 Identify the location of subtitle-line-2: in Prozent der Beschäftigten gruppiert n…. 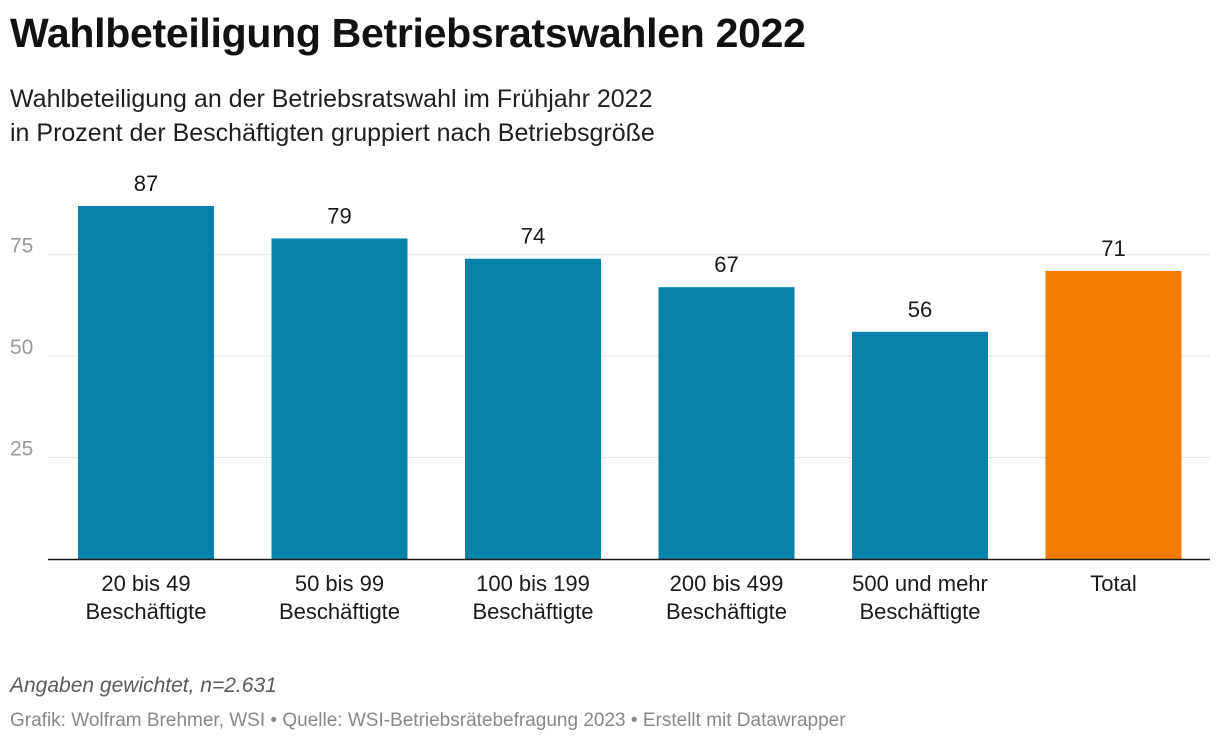
(332, 133).